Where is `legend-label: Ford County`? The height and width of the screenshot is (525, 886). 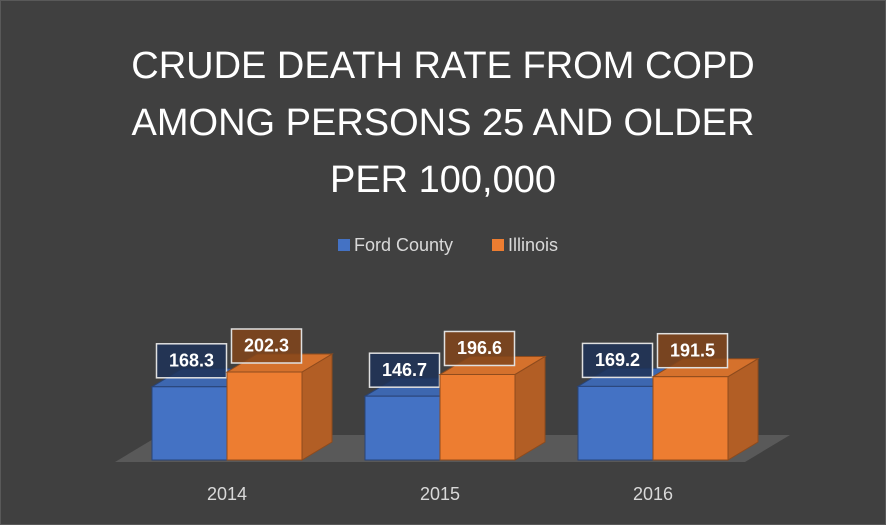
legend-label: Ford County is located at coordinates (403, 245).